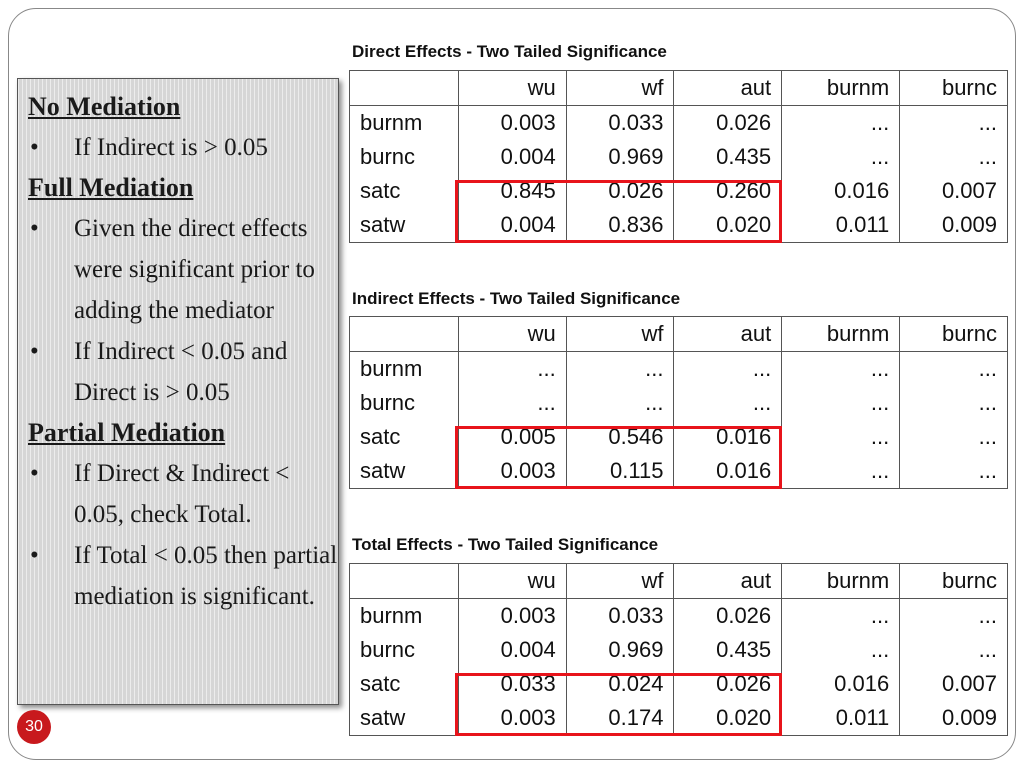 The height and width of the screenshot is (768, 1024). What do you see at coordinates (505, 544) in the screenshot?
I see `total-effects-title: Total Effects - Two Tailed Significance` at bounding box center [505, 544].